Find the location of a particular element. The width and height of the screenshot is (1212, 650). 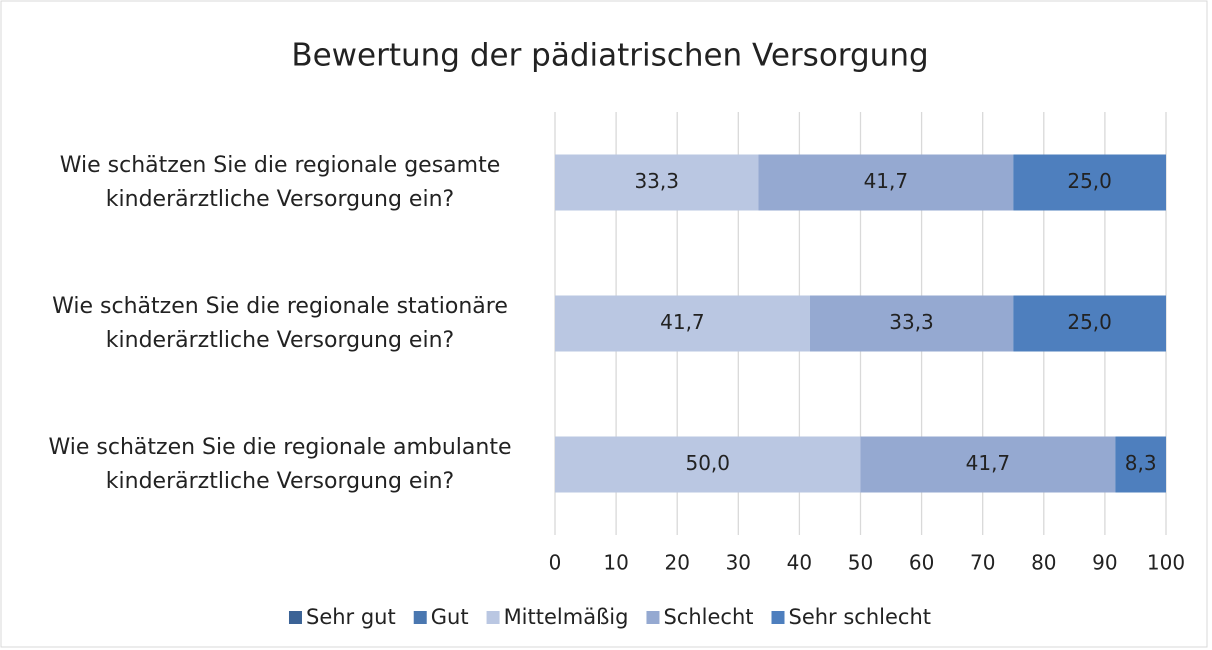

legend-label: Sehr schlecht is located at coordinates (860, 617).